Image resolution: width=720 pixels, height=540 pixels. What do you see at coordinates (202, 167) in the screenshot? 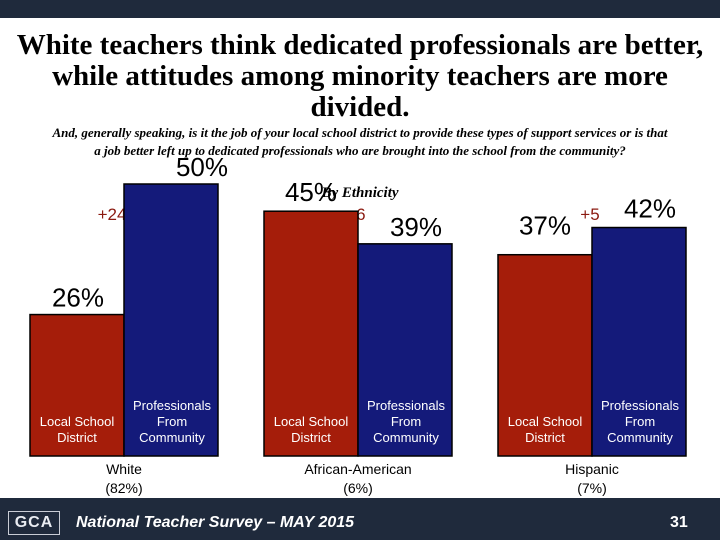
I see `value-label-white-professionals: 50%` at bounding box center [202, 167].